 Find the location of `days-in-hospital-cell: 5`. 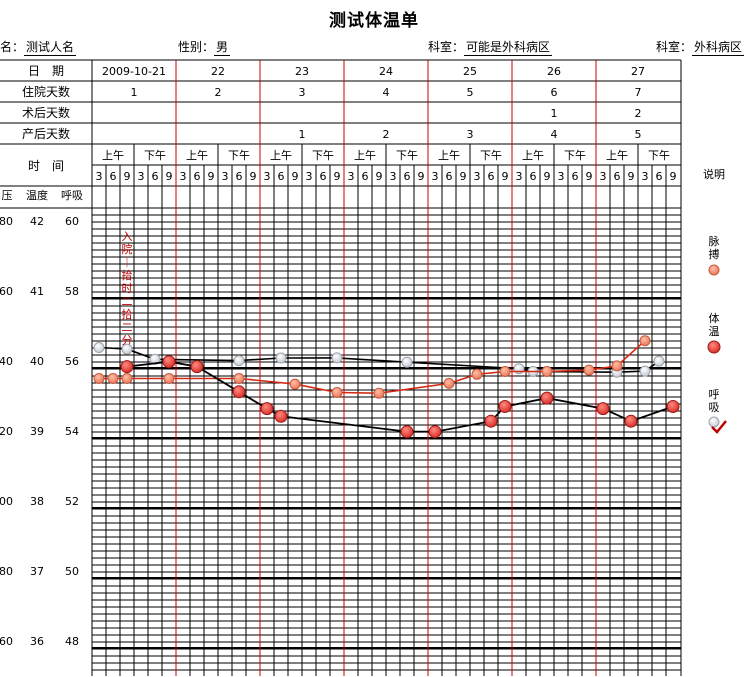

days-in-hospital-cell: 5 is located at coordinates (470, 92).